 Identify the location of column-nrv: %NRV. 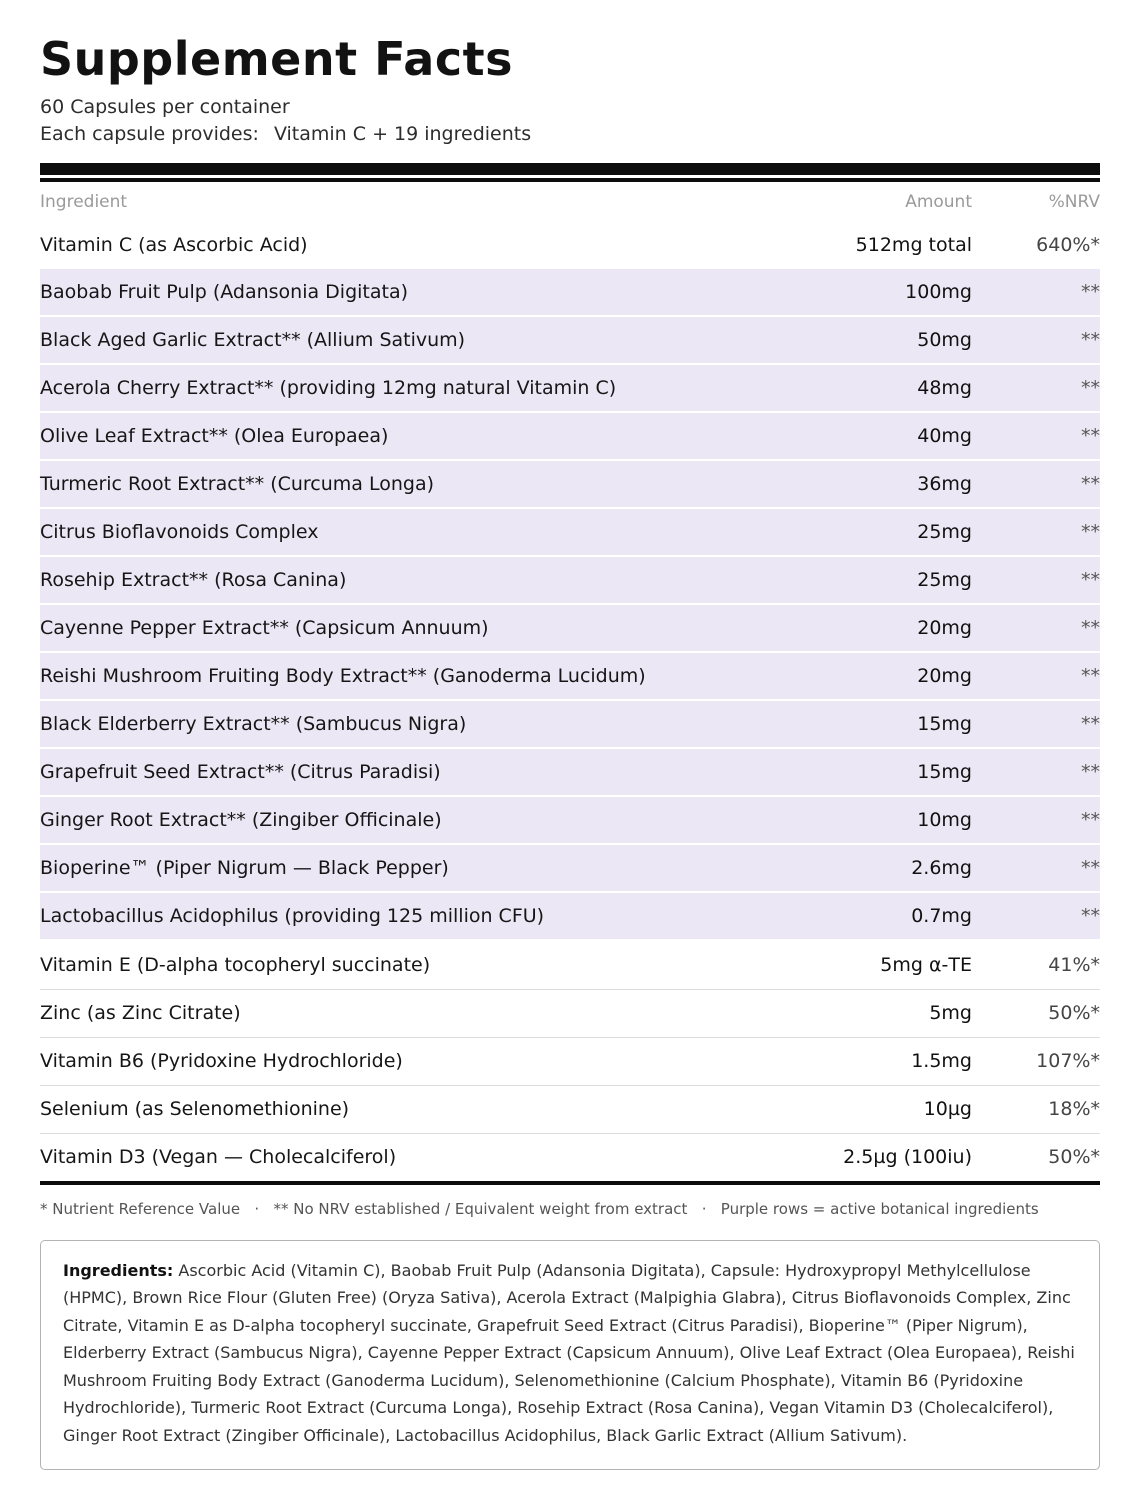
(1074, 201).